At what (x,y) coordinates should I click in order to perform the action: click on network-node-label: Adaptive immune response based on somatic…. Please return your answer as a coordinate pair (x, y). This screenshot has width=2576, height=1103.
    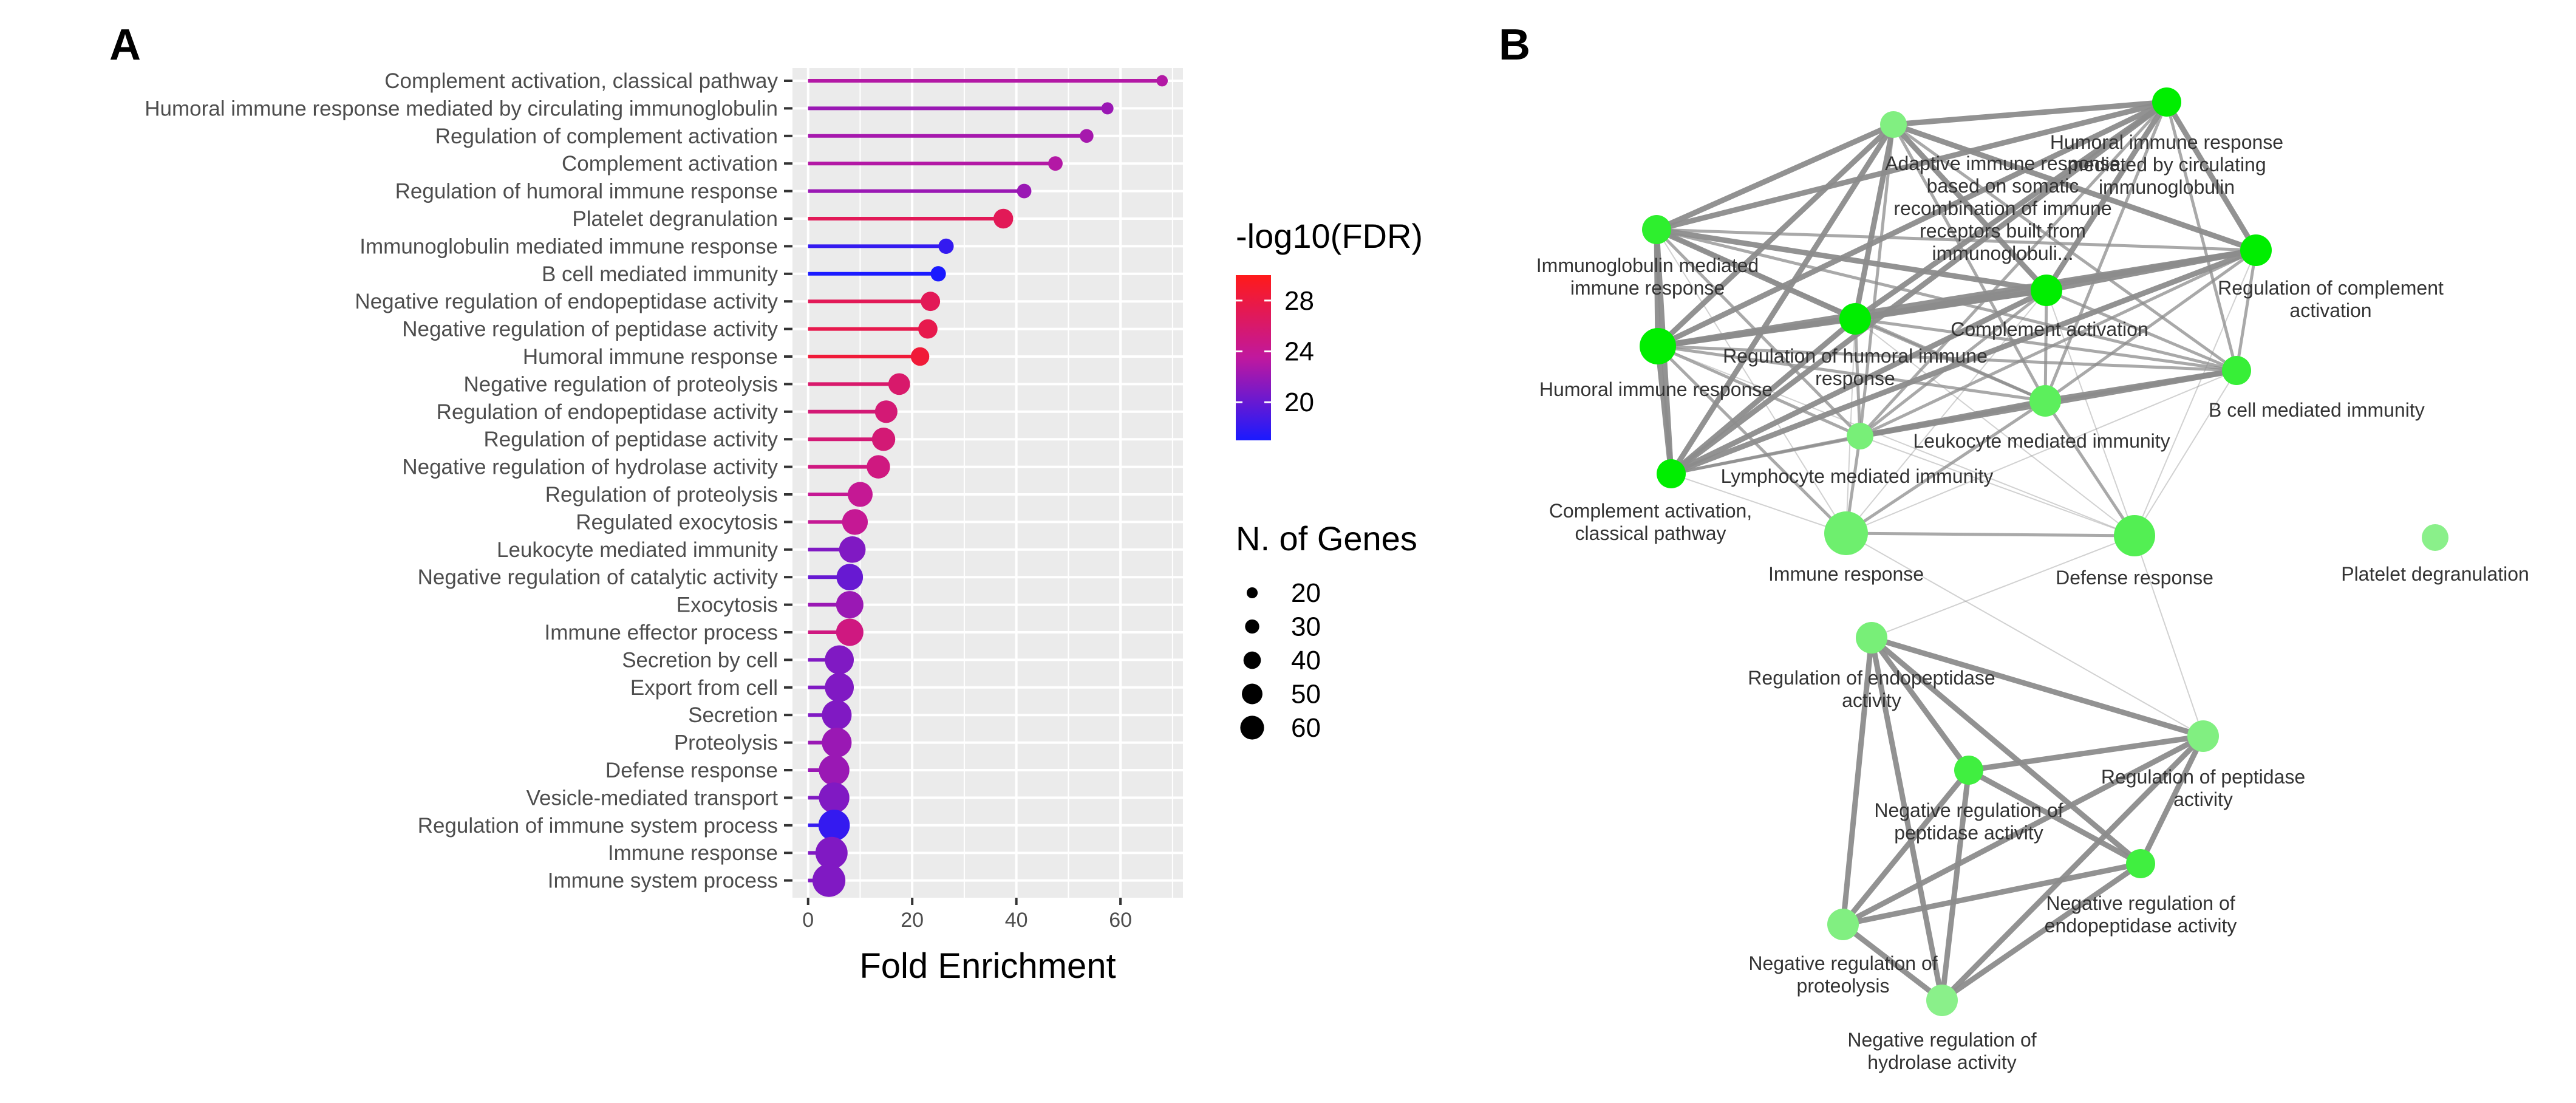
    Looking at the image, I should click on (2003, 208).